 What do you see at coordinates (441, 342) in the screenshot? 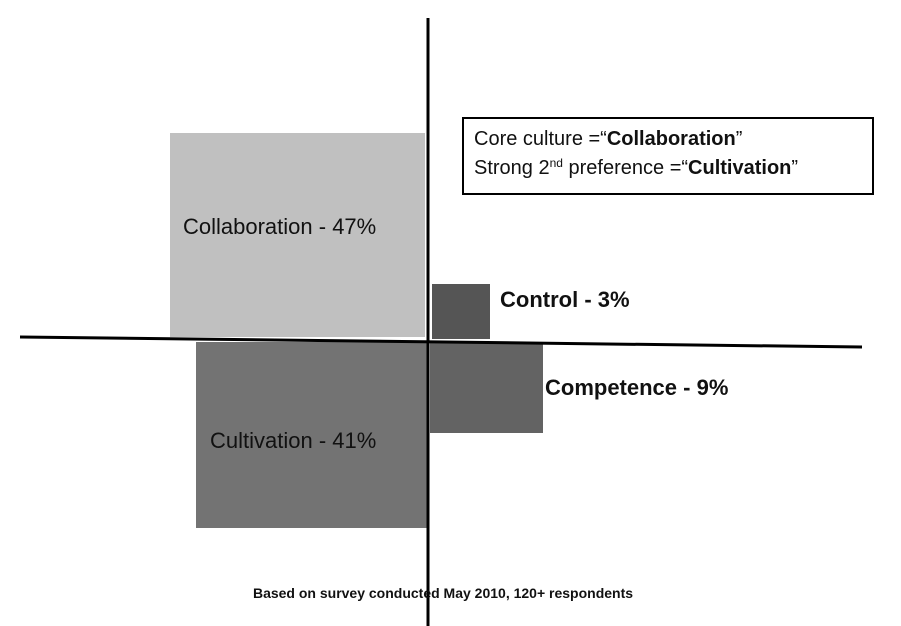
I see `horizontal-axis` at bounding box center [441, 342].